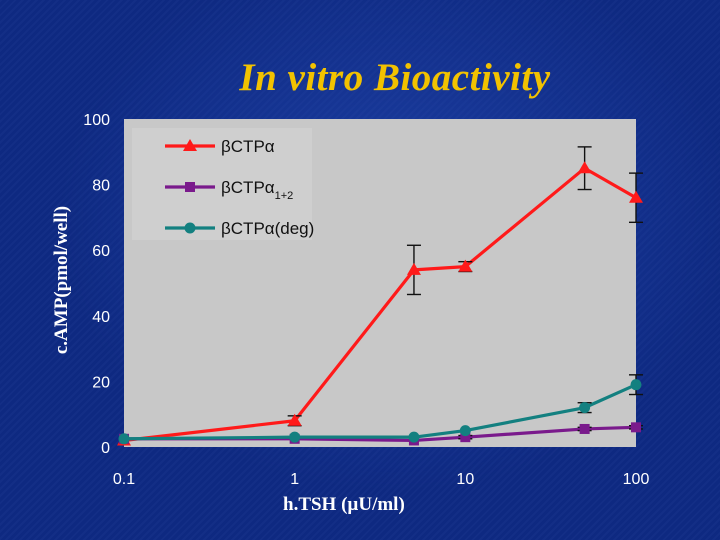 Image resolution: width=720 pixels, height=540 pixels. Describe the element at coordinates (636, 479) in the screenshot. I see `x-tick-label: 100` at that location.